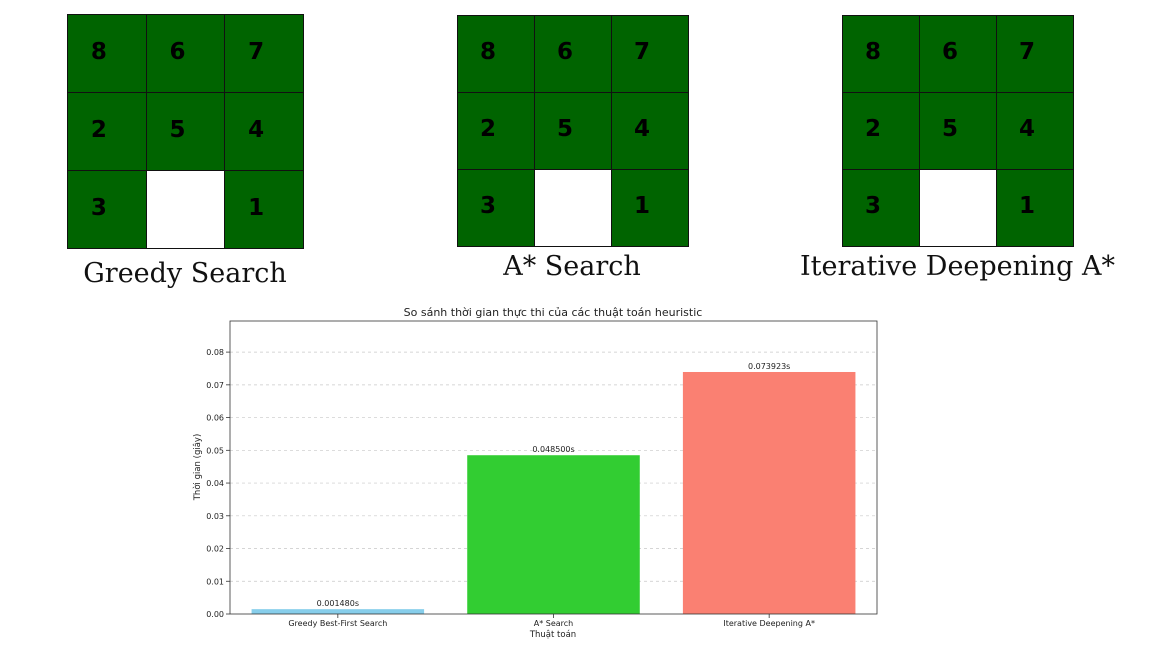  What do you see at coordinates (215, 385) in the screenshot?
I see `y-tick-label: 0.07` at bounding box center [215, 385].